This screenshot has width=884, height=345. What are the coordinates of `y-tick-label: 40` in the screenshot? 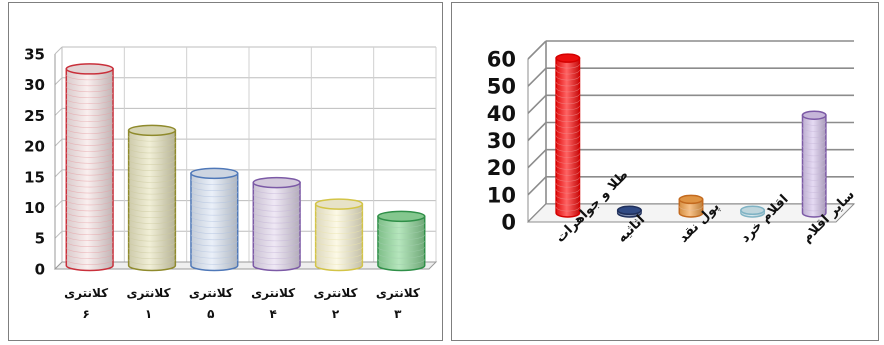 It's located at (501, 114).